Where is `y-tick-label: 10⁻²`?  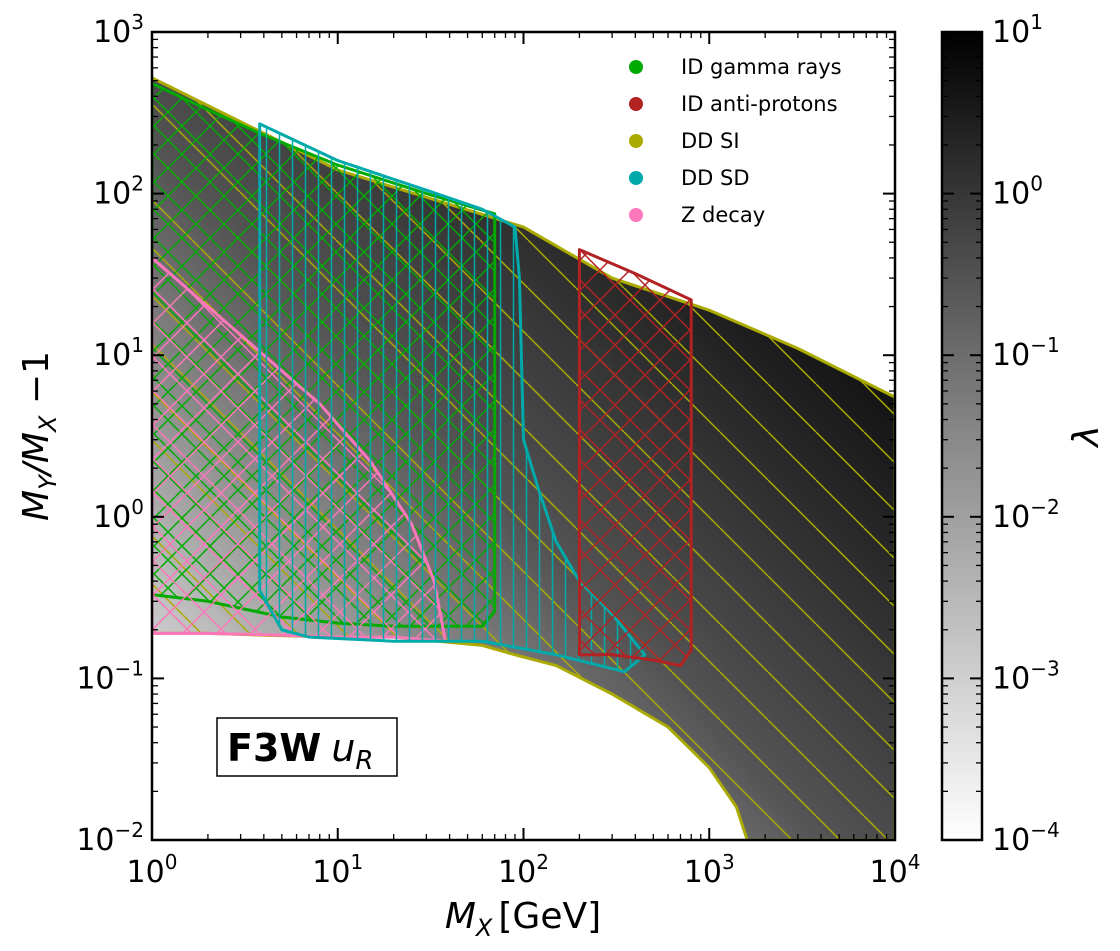 y-tick-label: 10⁻² is located at coordinates (110, 838).